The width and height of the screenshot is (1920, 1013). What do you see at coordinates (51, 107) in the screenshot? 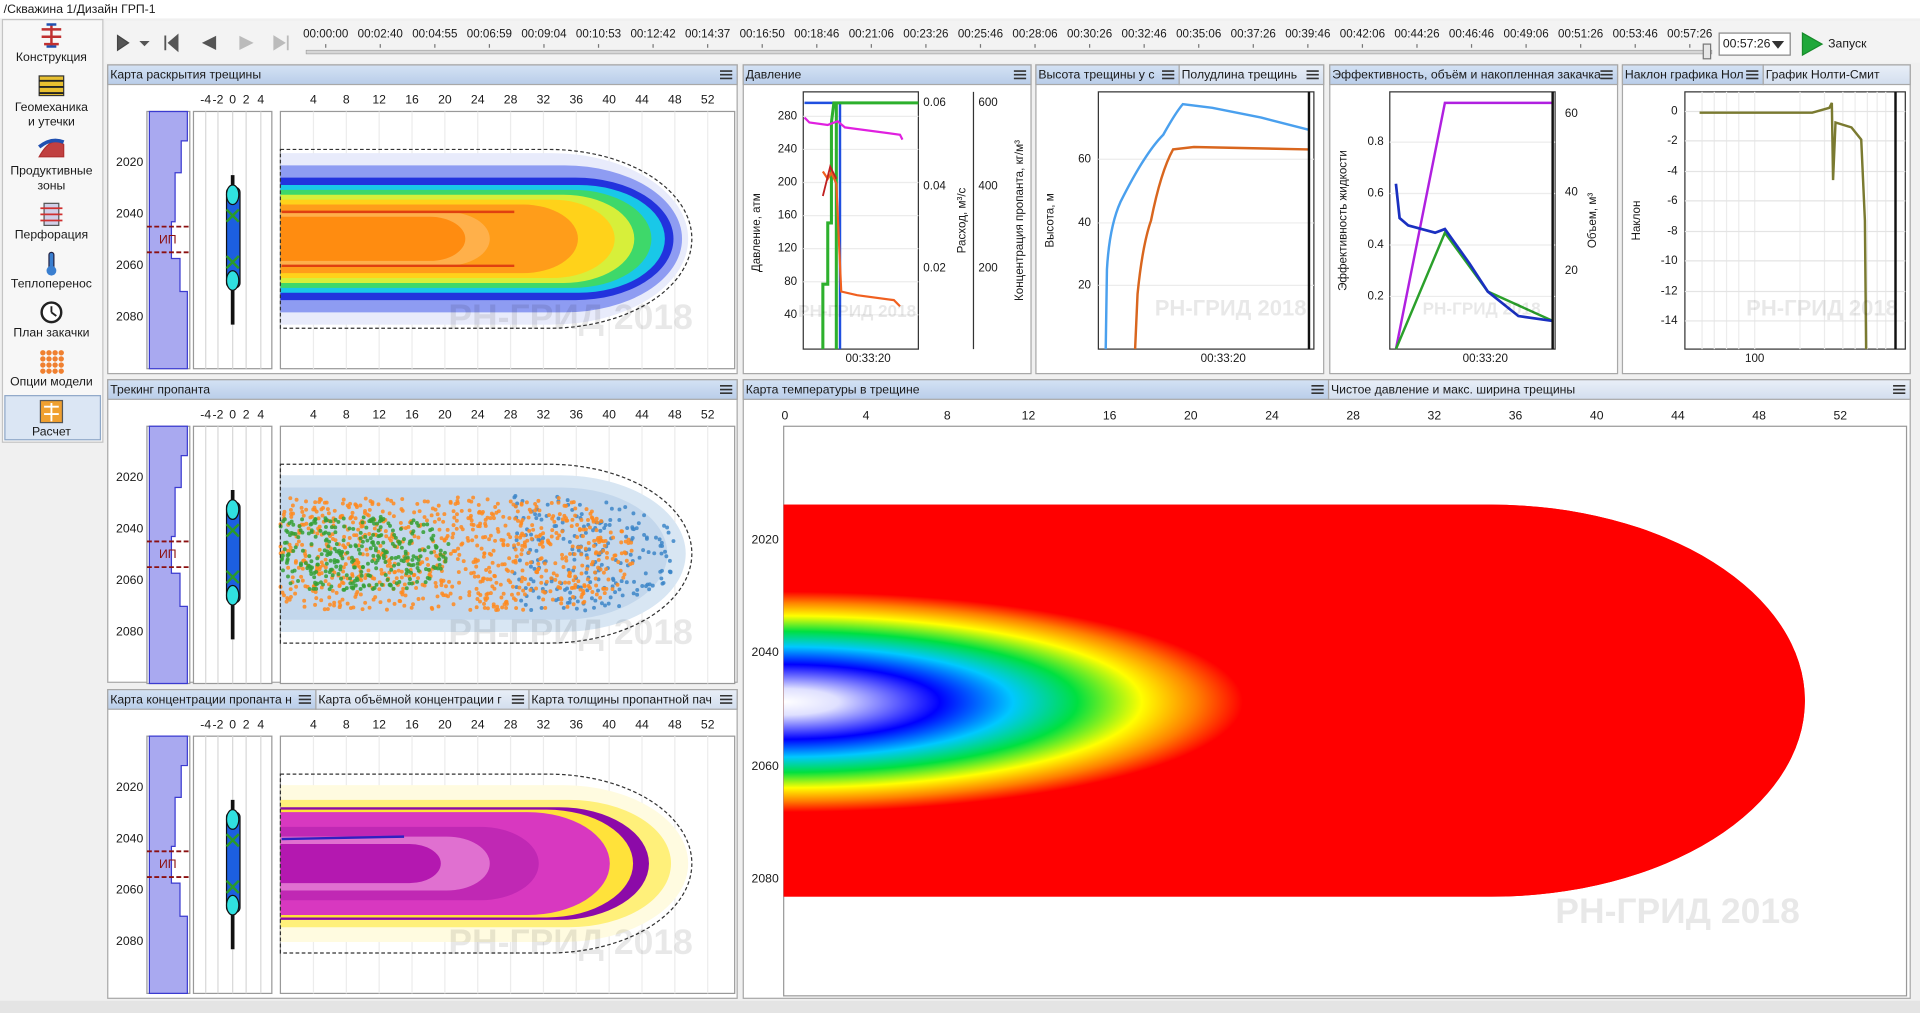
I see `sidebar-item: Геомеханика` at bounding box center [51, 107].